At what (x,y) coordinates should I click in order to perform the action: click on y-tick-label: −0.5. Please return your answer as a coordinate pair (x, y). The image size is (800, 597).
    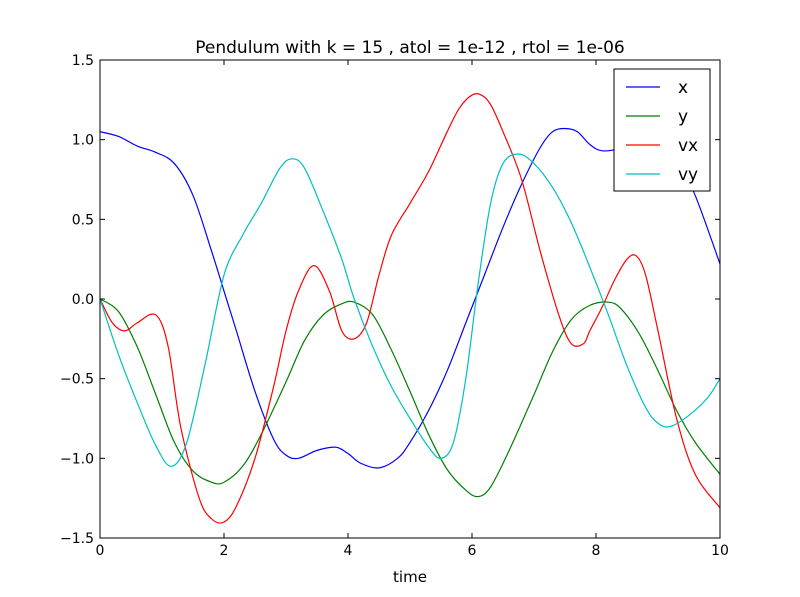
    Looking at the image, I should click on (77, 380).